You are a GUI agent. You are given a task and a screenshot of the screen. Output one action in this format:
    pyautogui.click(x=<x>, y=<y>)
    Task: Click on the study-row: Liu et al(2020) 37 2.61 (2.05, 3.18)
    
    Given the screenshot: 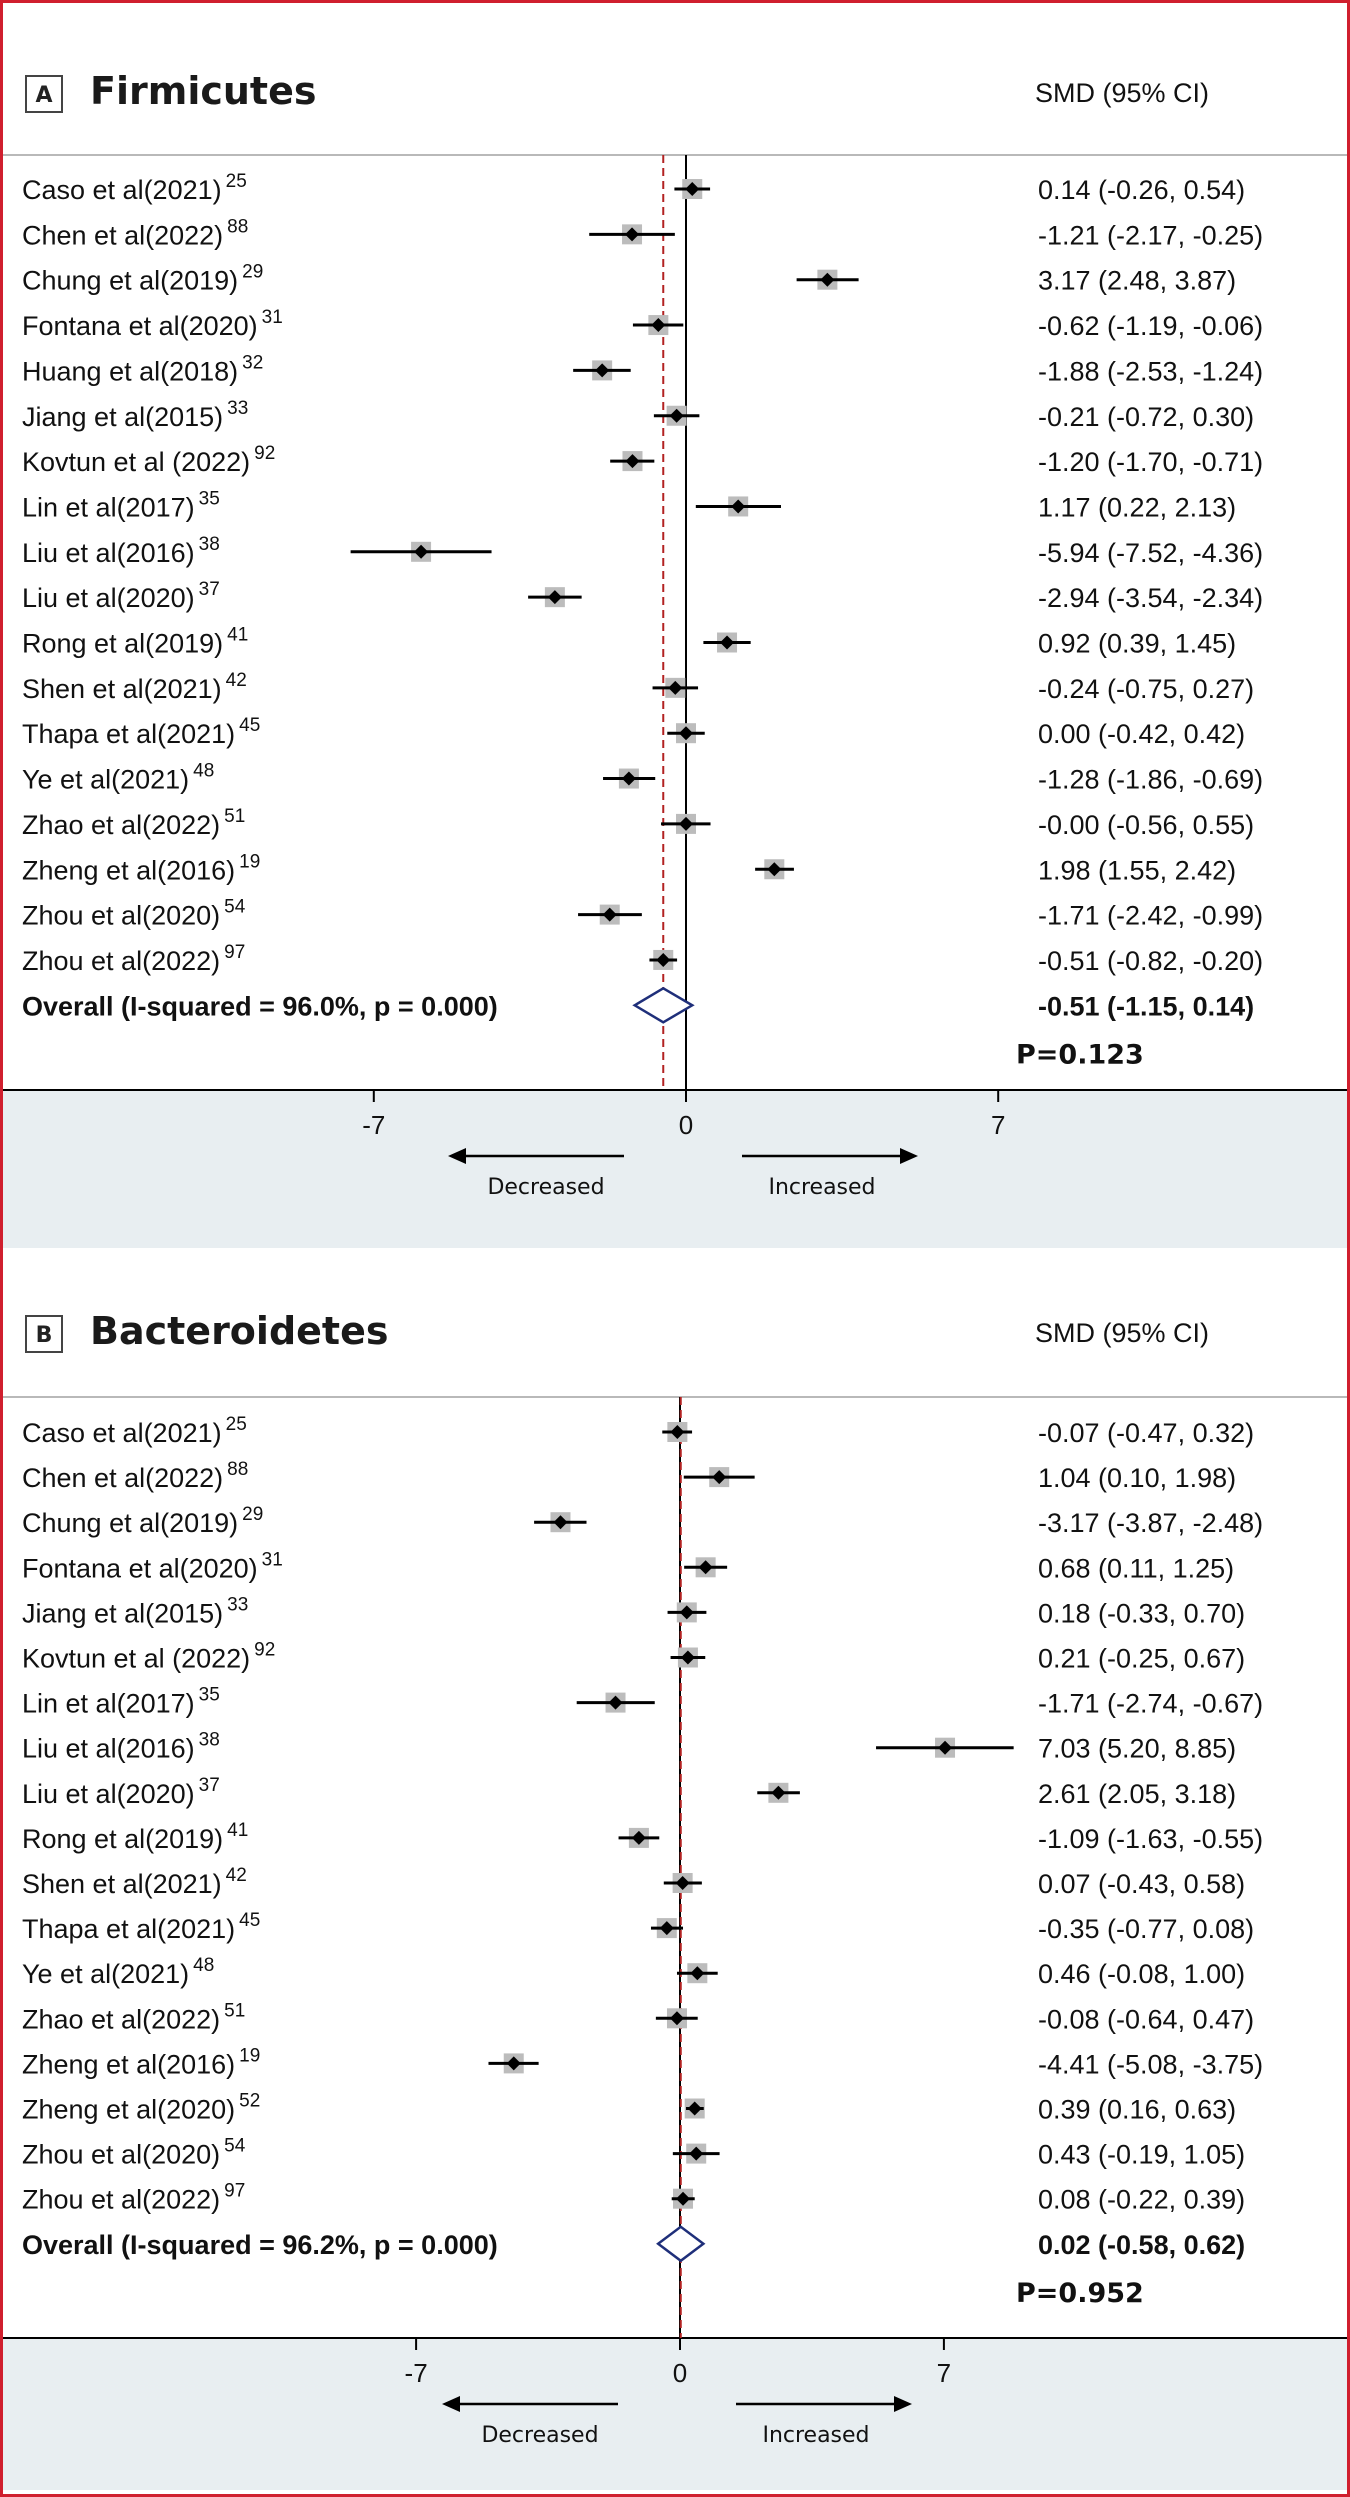 What is the action you would take?
    pyautogui.click(x=629, y=1792)
    